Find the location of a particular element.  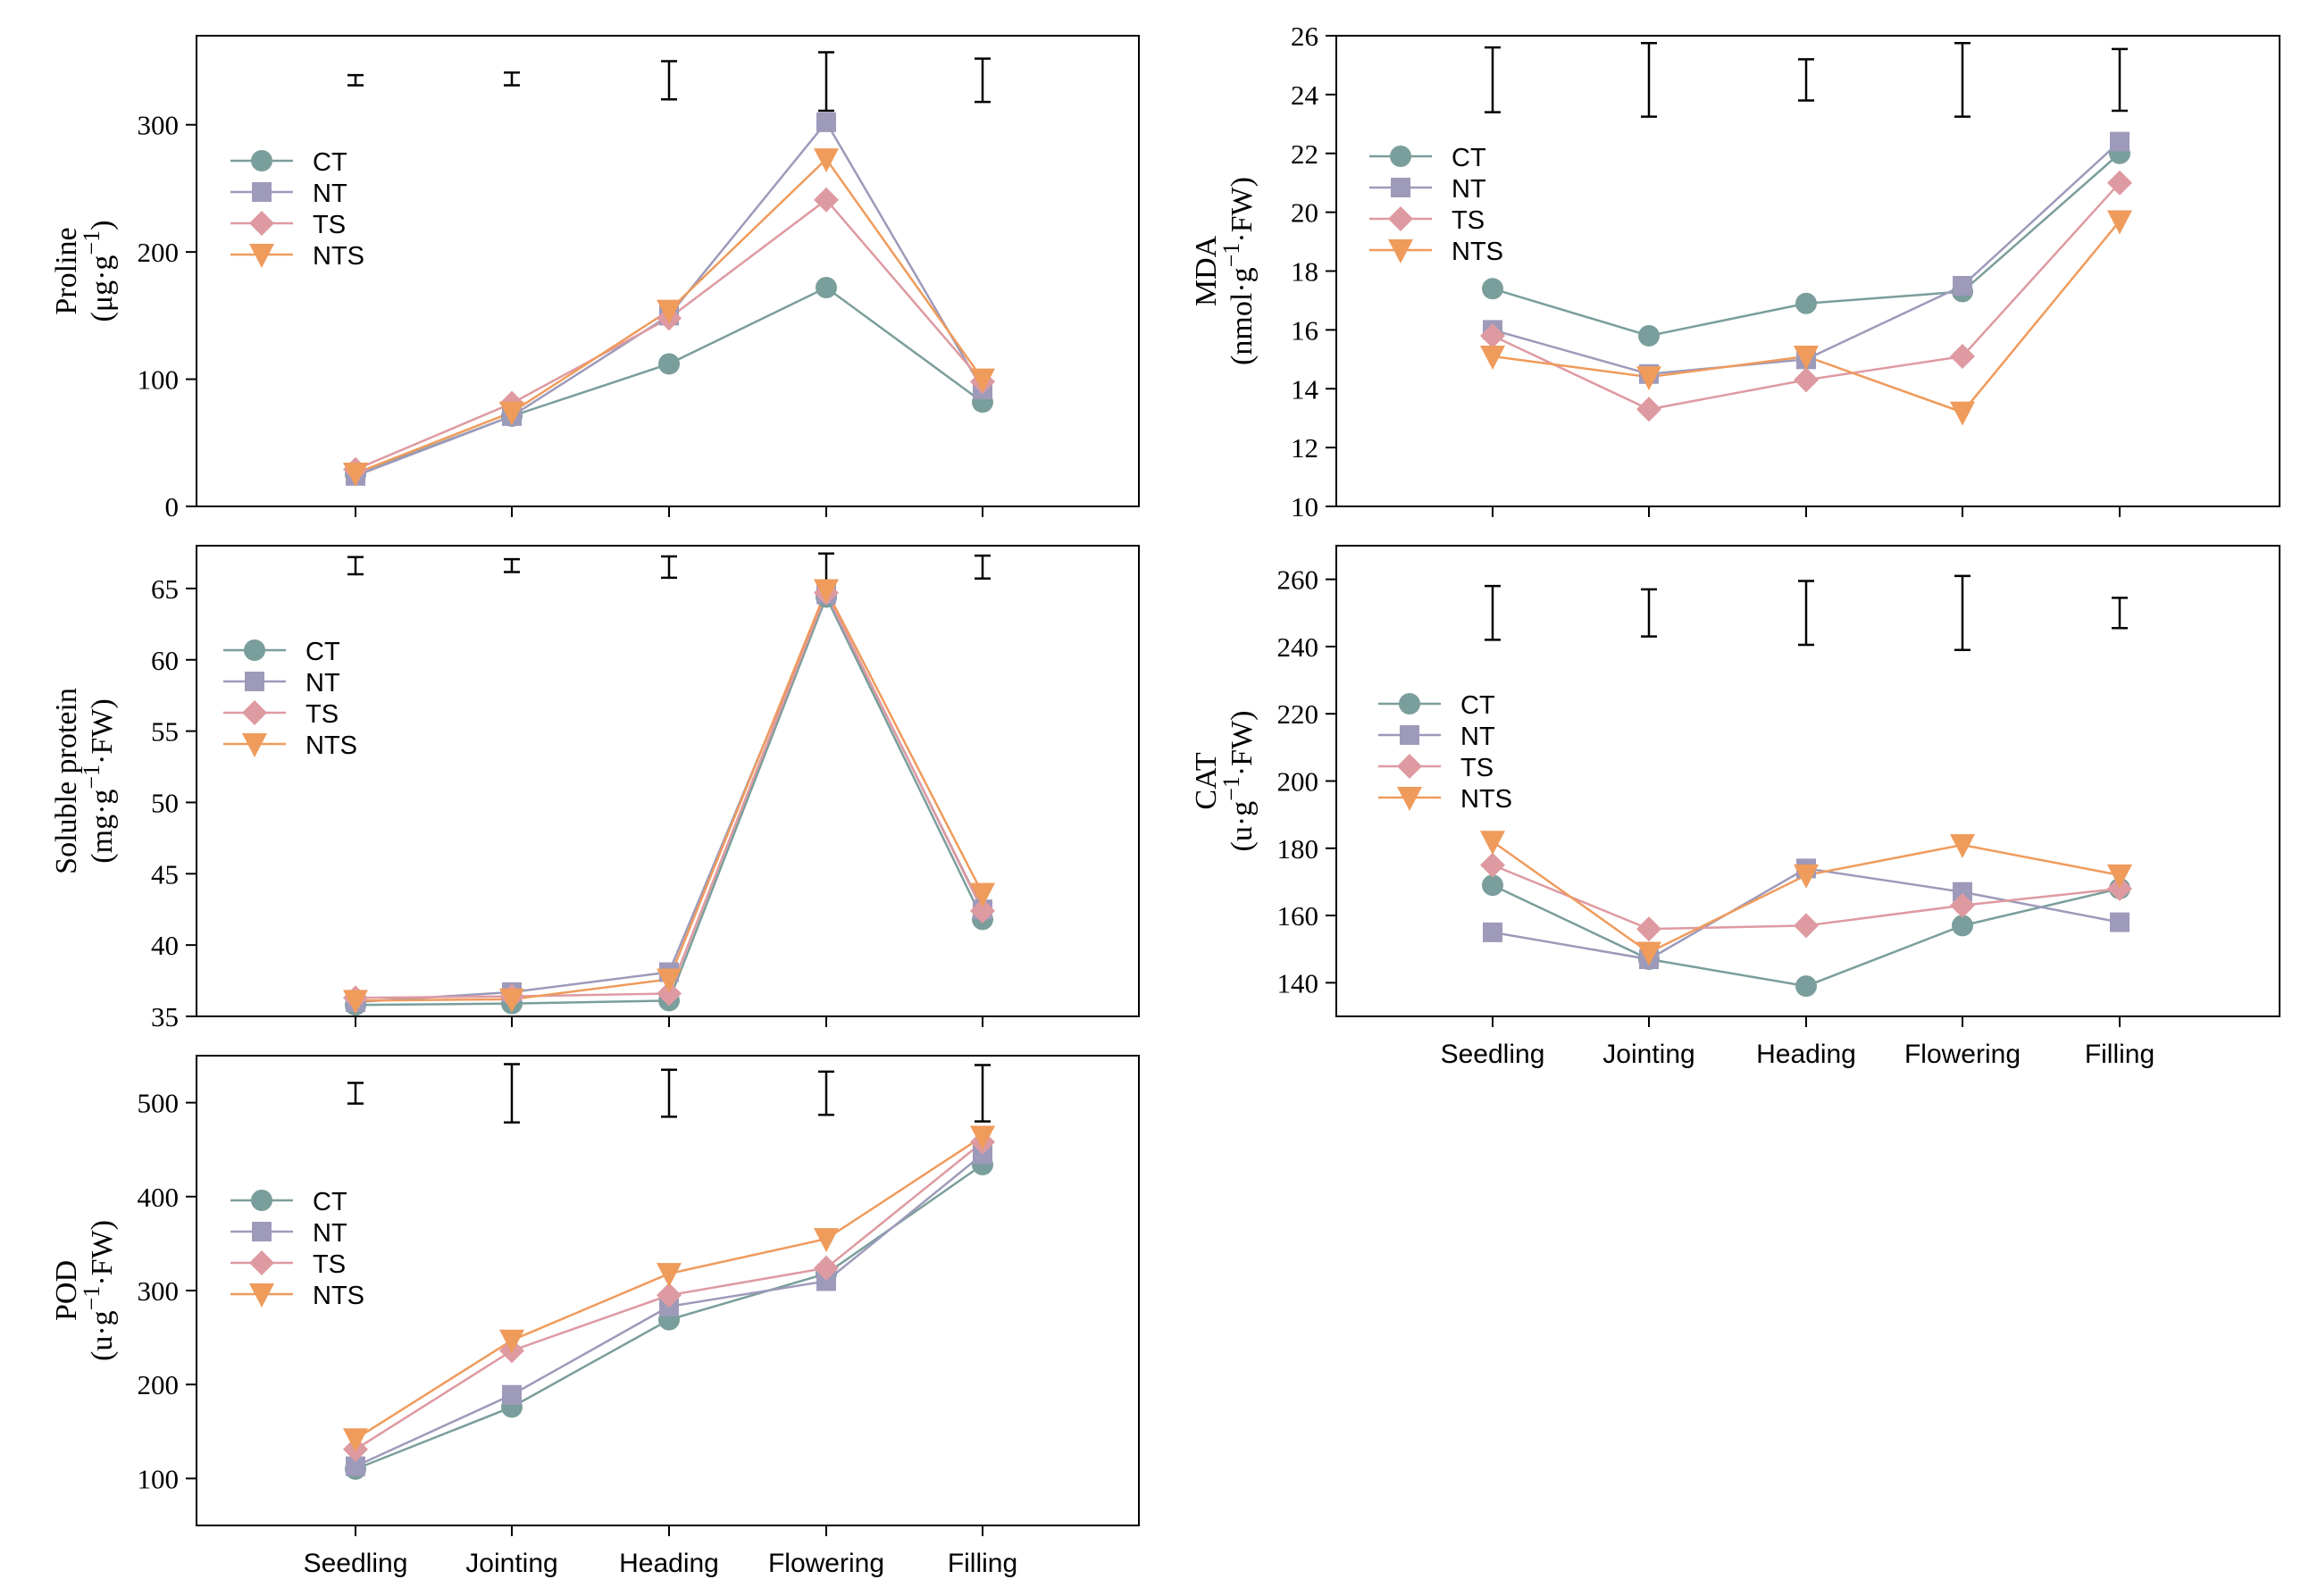

proline-y-axis-label-line1: Proline is located at coordinates (67, 270).